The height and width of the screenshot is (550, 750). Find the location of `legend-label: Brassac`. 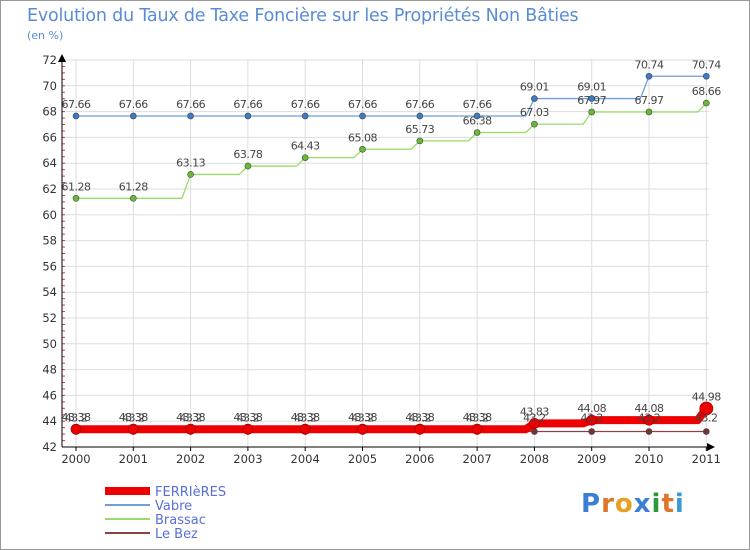

legend-label: Brassac is located at coordinates (180, 520).